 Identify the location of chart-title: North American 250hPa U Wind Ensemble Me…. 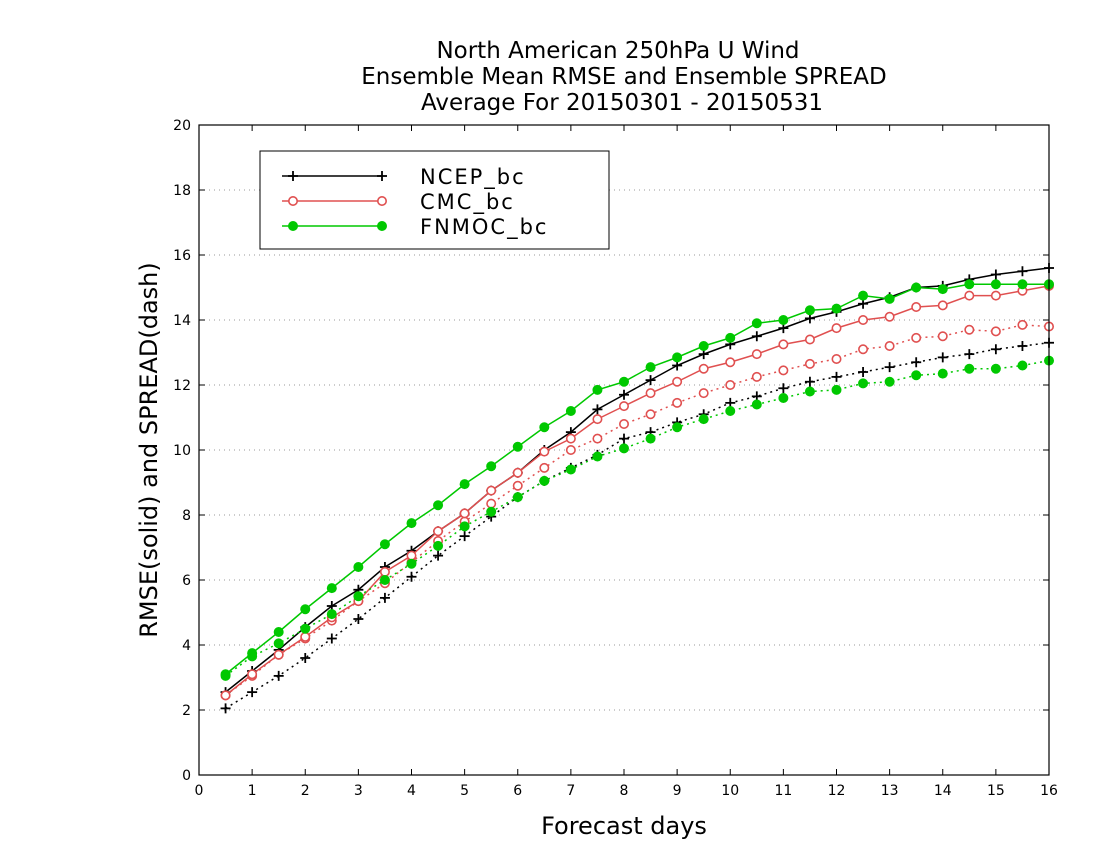
(623, 77).